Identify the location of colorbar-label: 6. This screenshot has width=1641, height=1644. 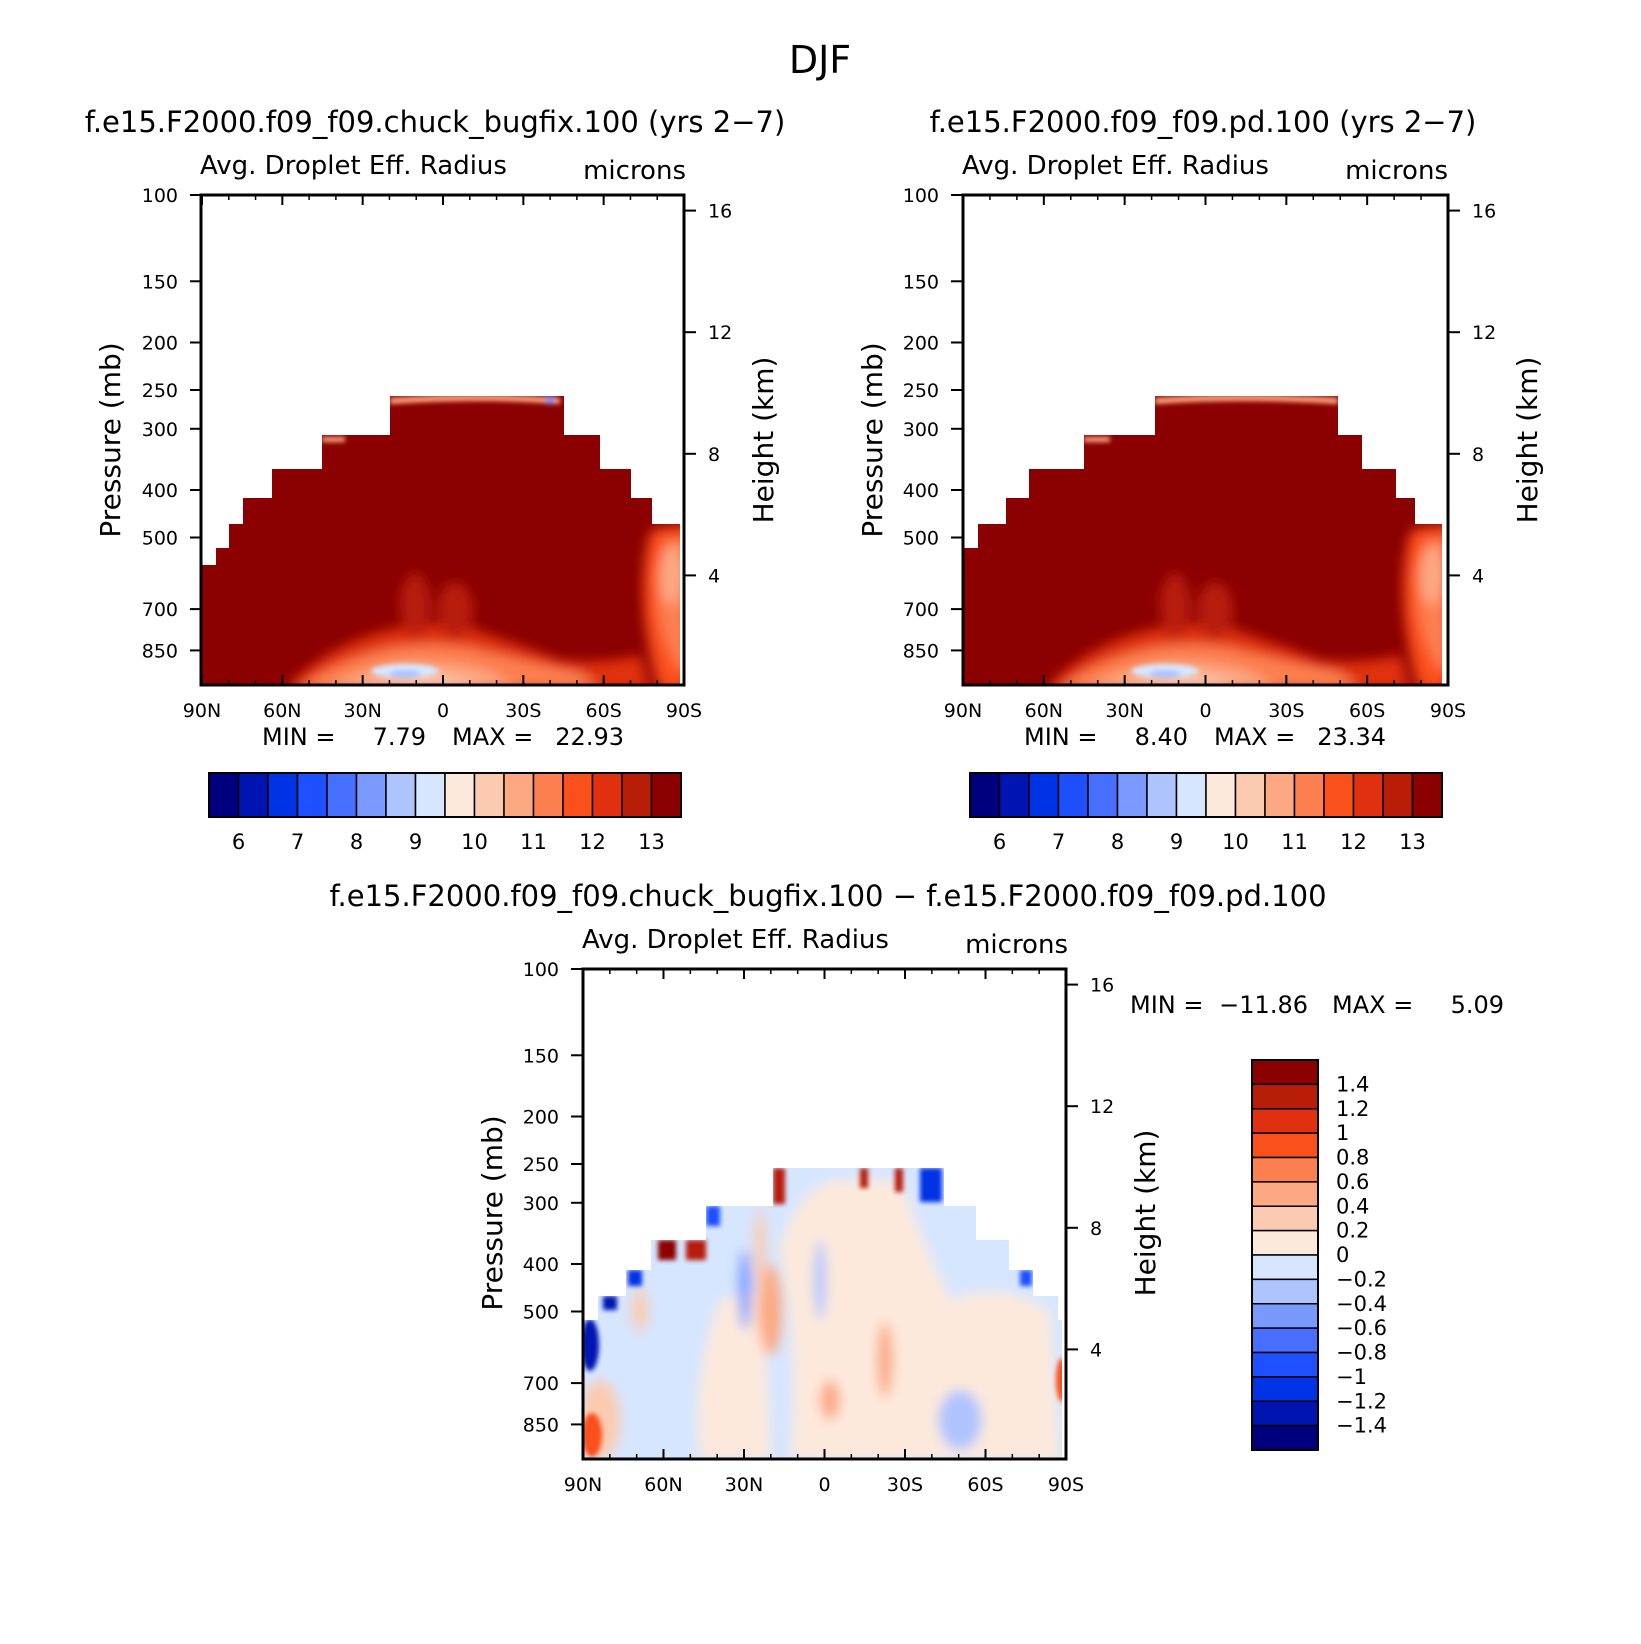
(999, 842).